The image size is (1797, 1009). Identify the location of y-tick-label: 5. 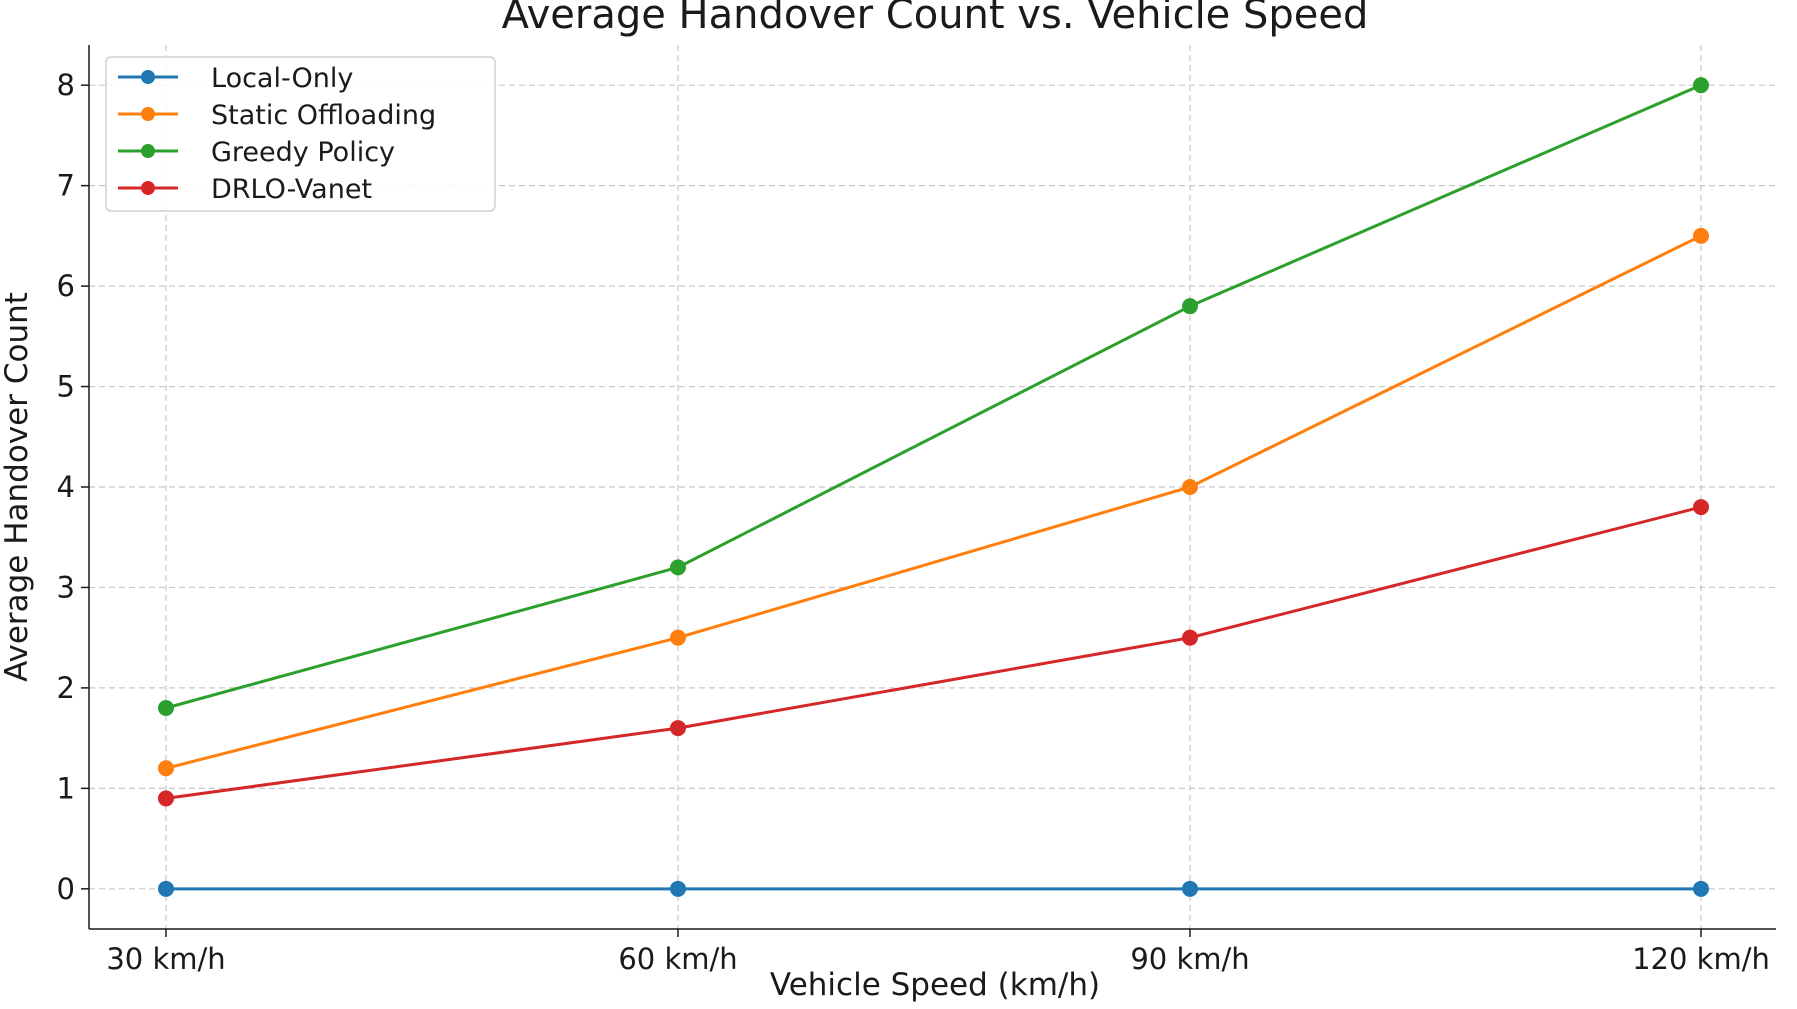
(66, 387).